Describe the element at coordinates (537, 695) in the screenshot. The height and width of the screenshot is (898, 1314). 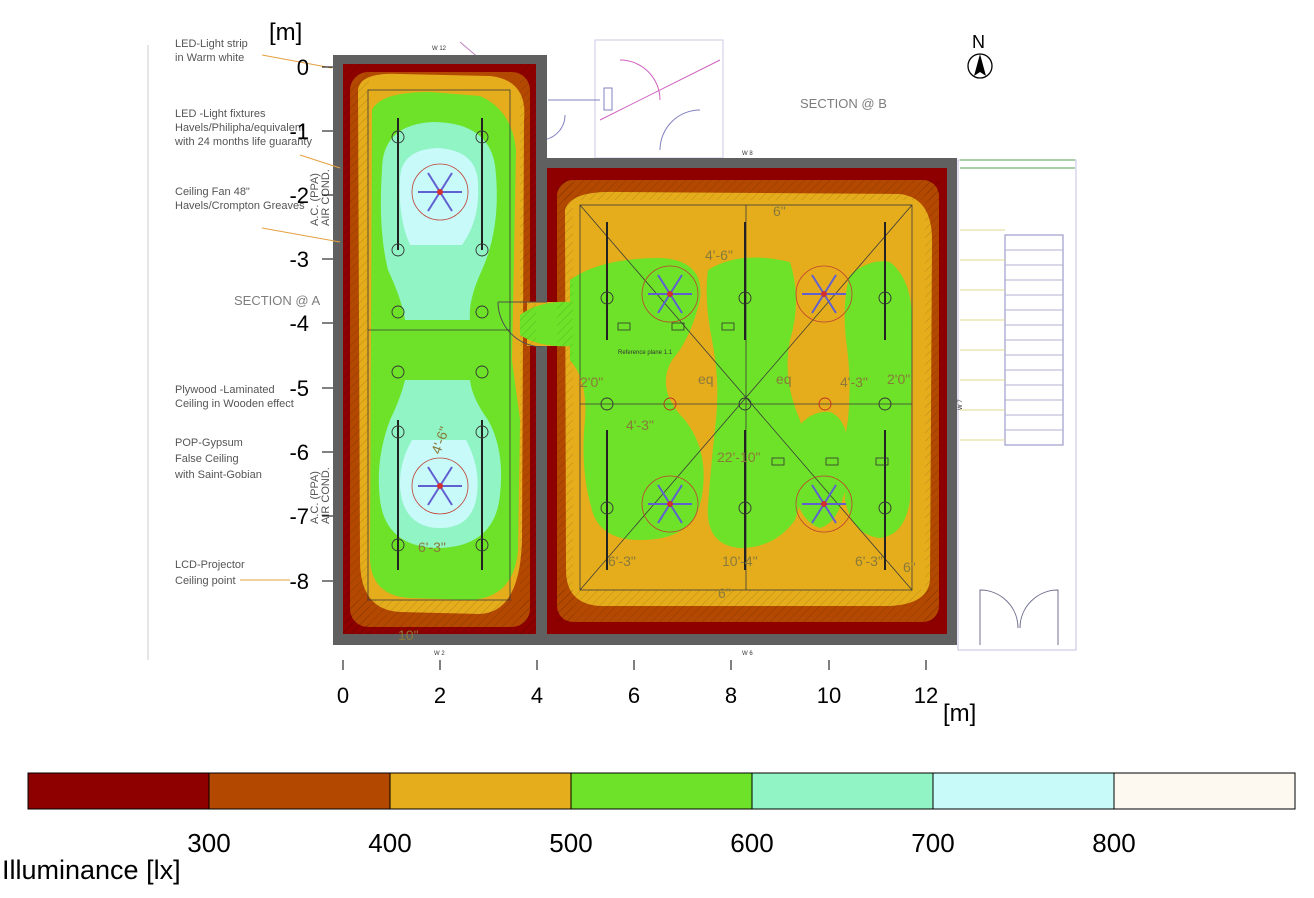
I see `x-tick-label: 4` at that location.